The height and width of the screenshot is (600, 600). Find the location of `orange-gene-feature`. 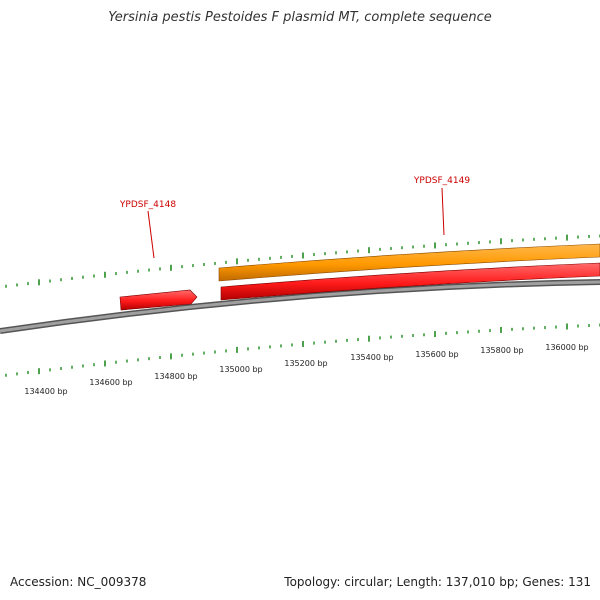

orange-gene-feature is located at coordinates (409, 262).